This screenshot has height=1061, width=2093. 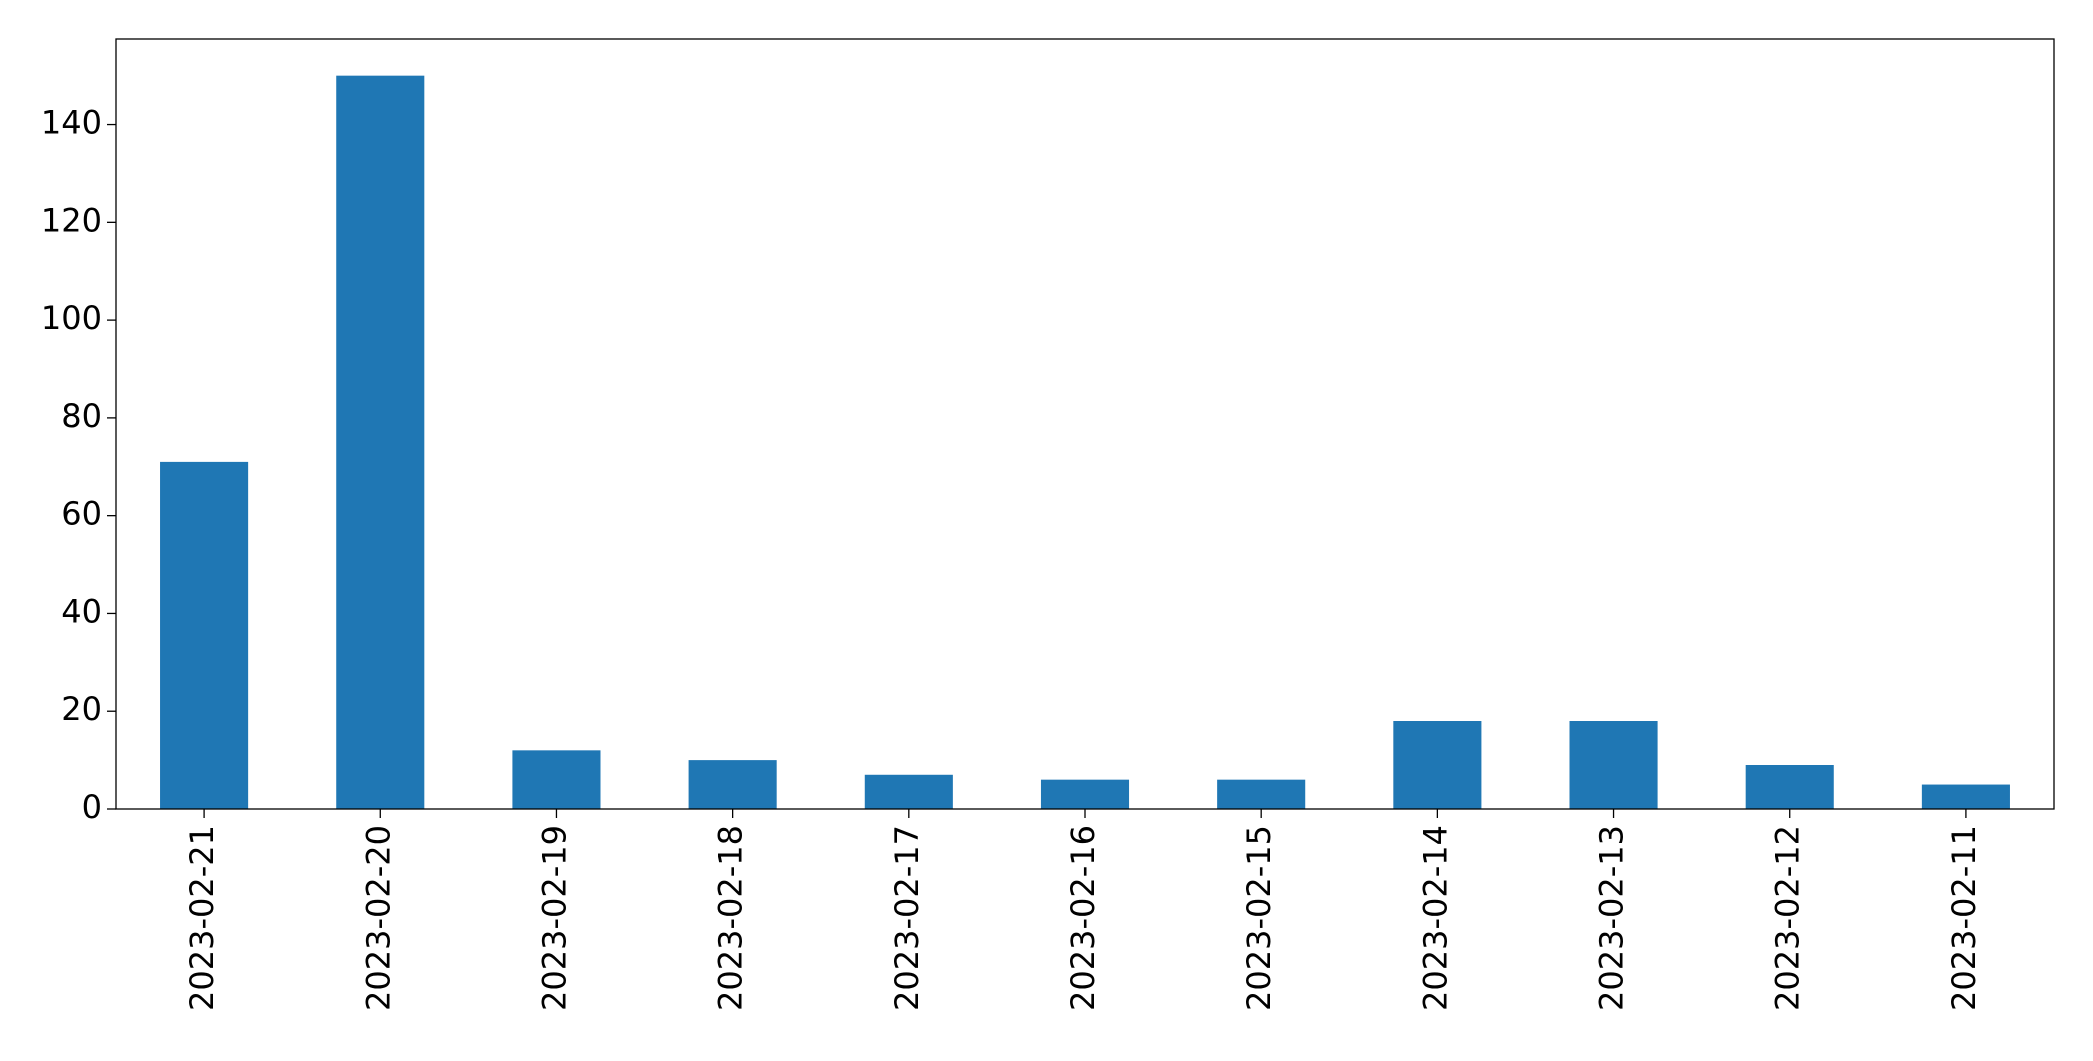 I want to click on x-tick-label: 2023-02-15, so click(x=1259, y=918).